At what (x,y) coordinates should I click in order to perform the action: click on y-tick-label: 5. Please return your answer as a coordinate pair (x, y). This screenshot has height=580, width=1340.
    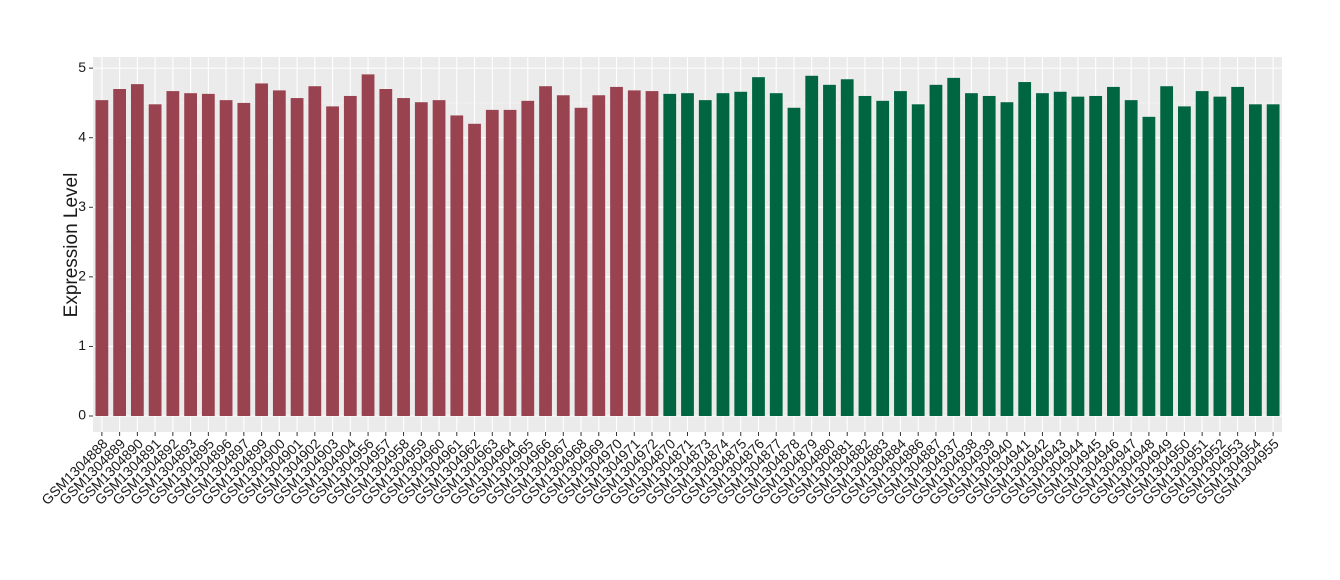
    Looking at the image, I should click on (82, 67).